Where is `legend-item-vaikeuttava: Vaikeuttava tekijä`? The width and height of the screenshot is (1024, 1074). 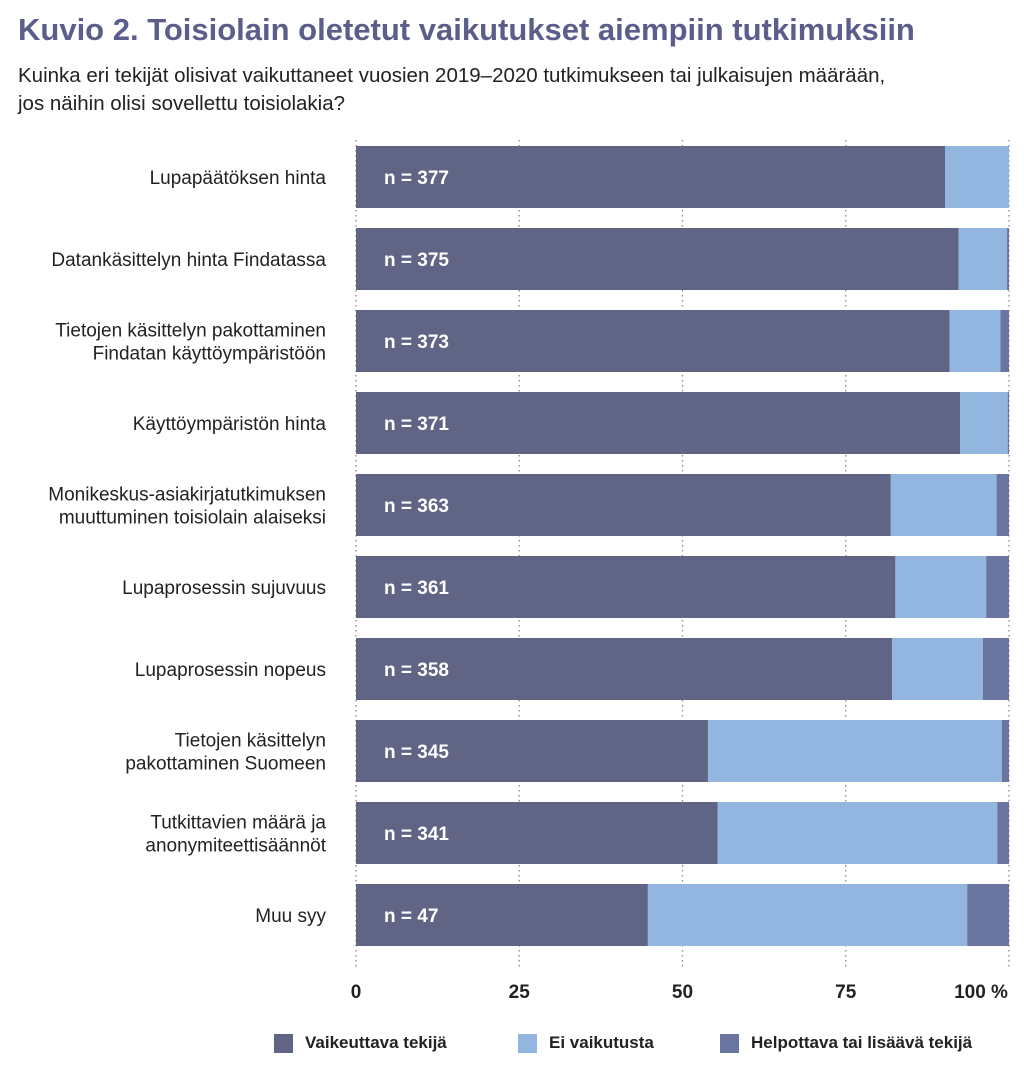 legend-item-vaikeuttava: Vaikeuttava tekijä is located at coordinates (360, 1043).